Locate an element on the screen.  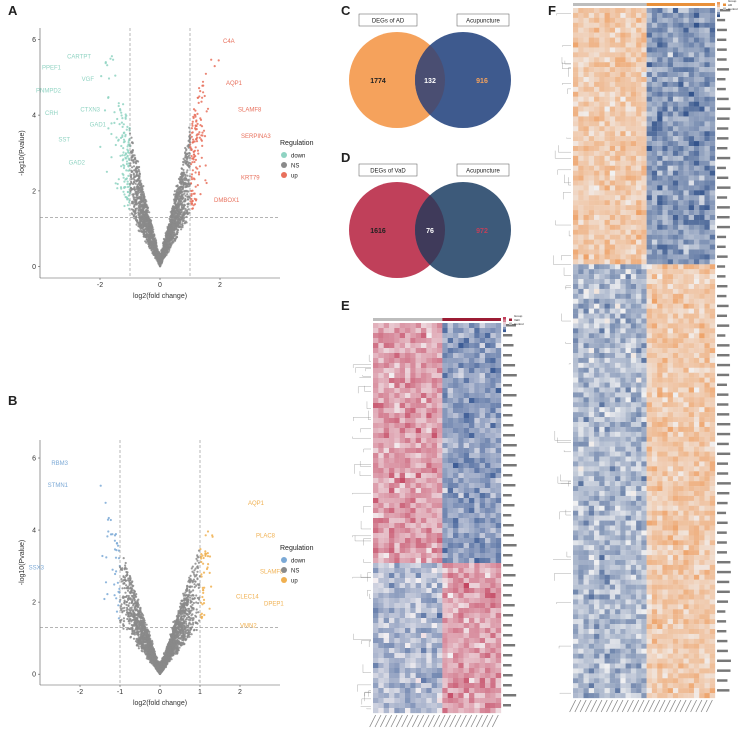
gene-label: CARTPT is located at coordinates (79, 57).